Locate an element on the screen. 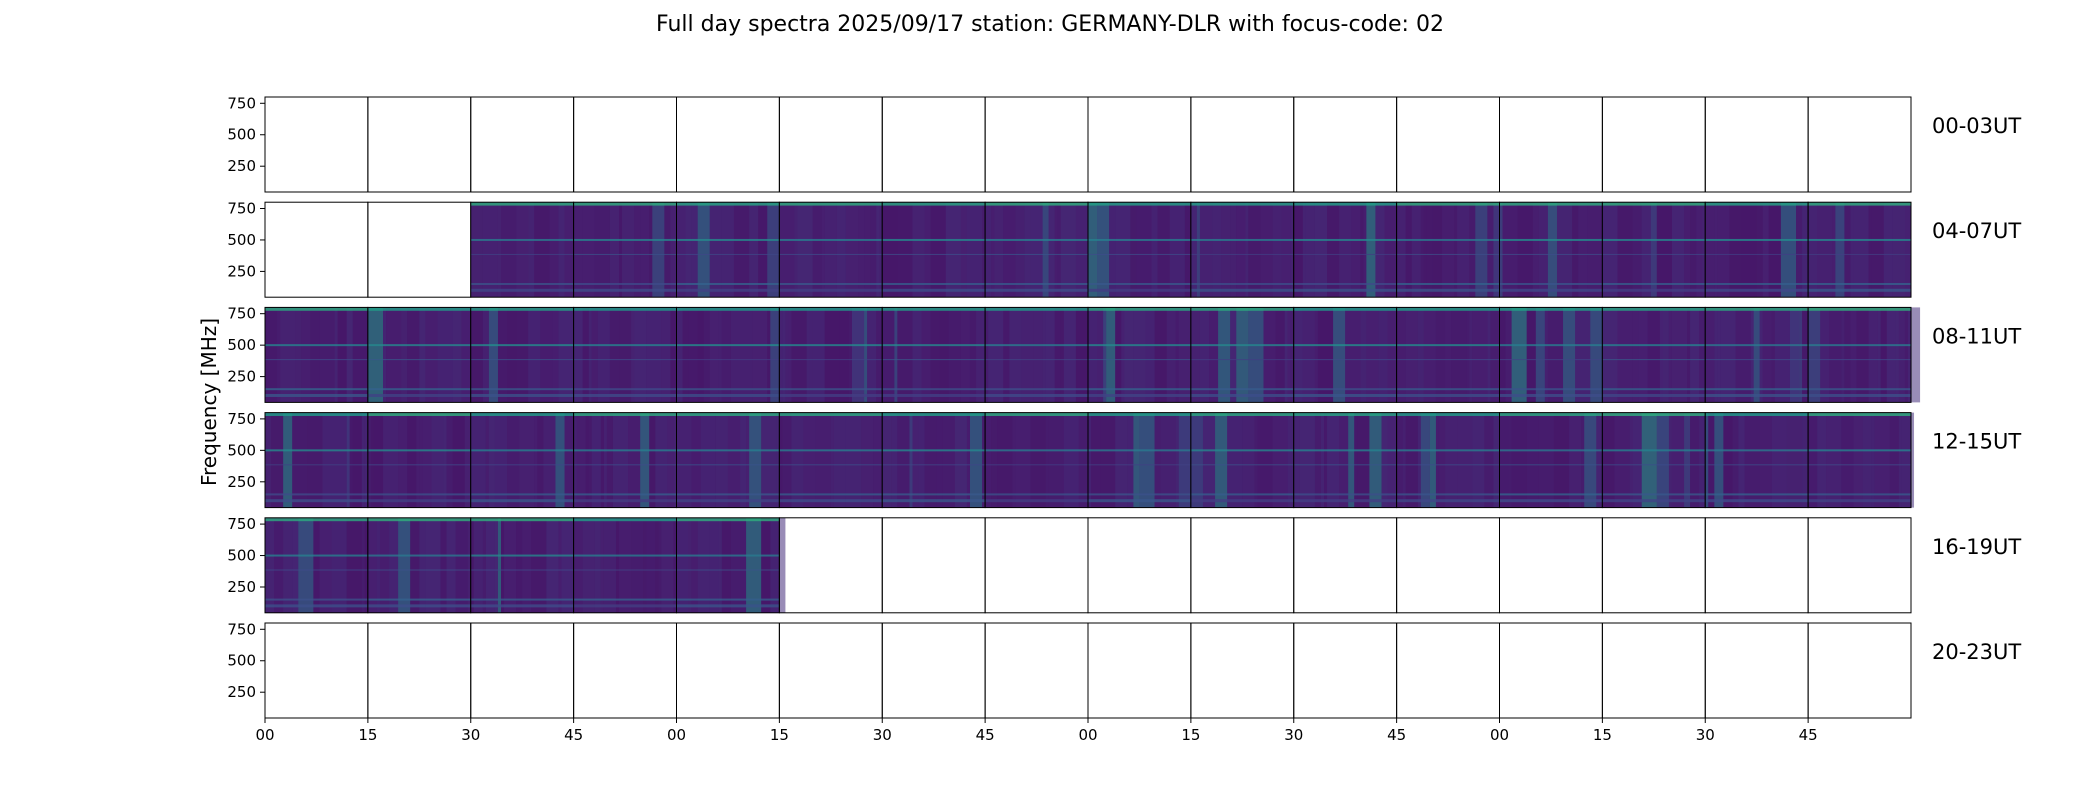 The height and width of the screenshot is (800, 2100). x-tick-label: 15 is located at coordinates (367, 735).